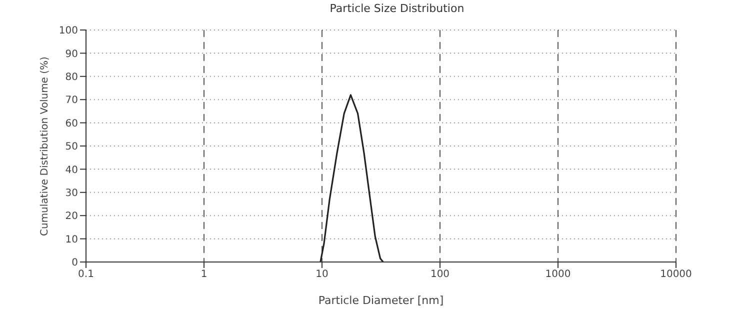  I want to click on x-tick-label: 1000, so click(558, 274).